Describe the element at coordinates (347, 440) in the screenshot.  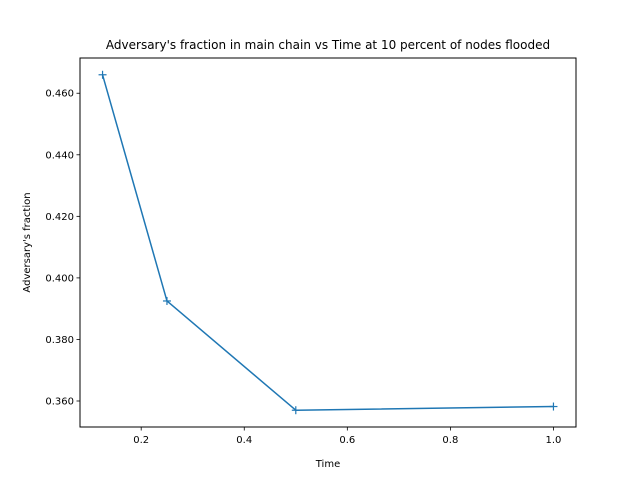
I see `x-tick-label: 0.6` at that location.